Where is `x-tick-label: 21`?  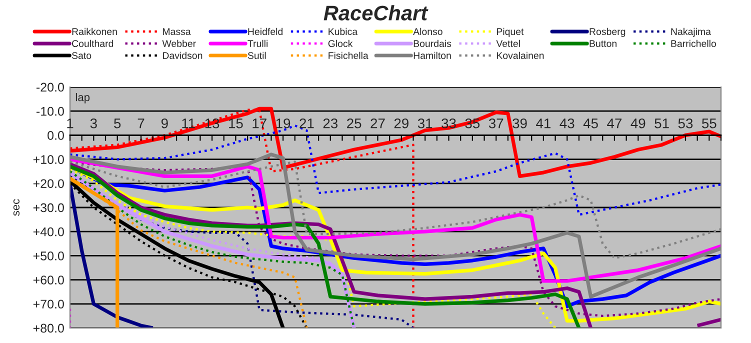
x-tick-label: 21 is located at coordinates (307, 123).